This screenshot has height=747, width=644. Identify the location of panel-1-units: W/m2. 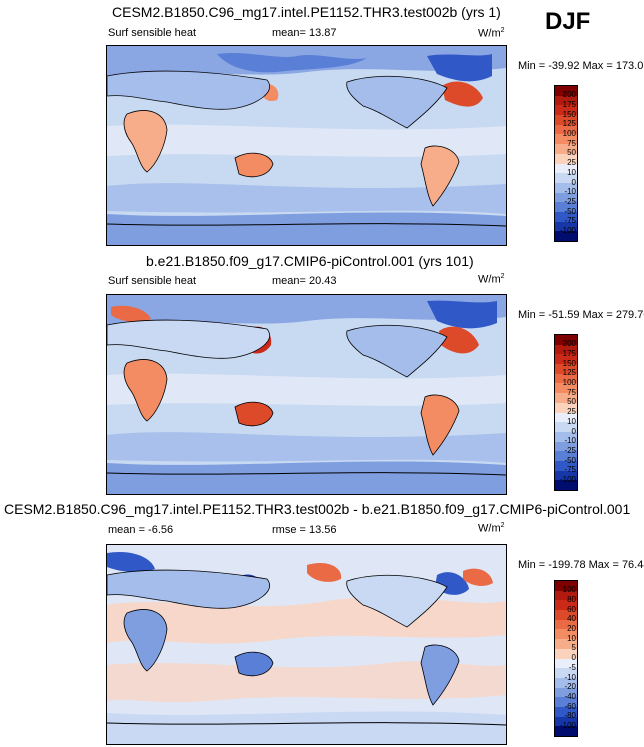
(491, 33).